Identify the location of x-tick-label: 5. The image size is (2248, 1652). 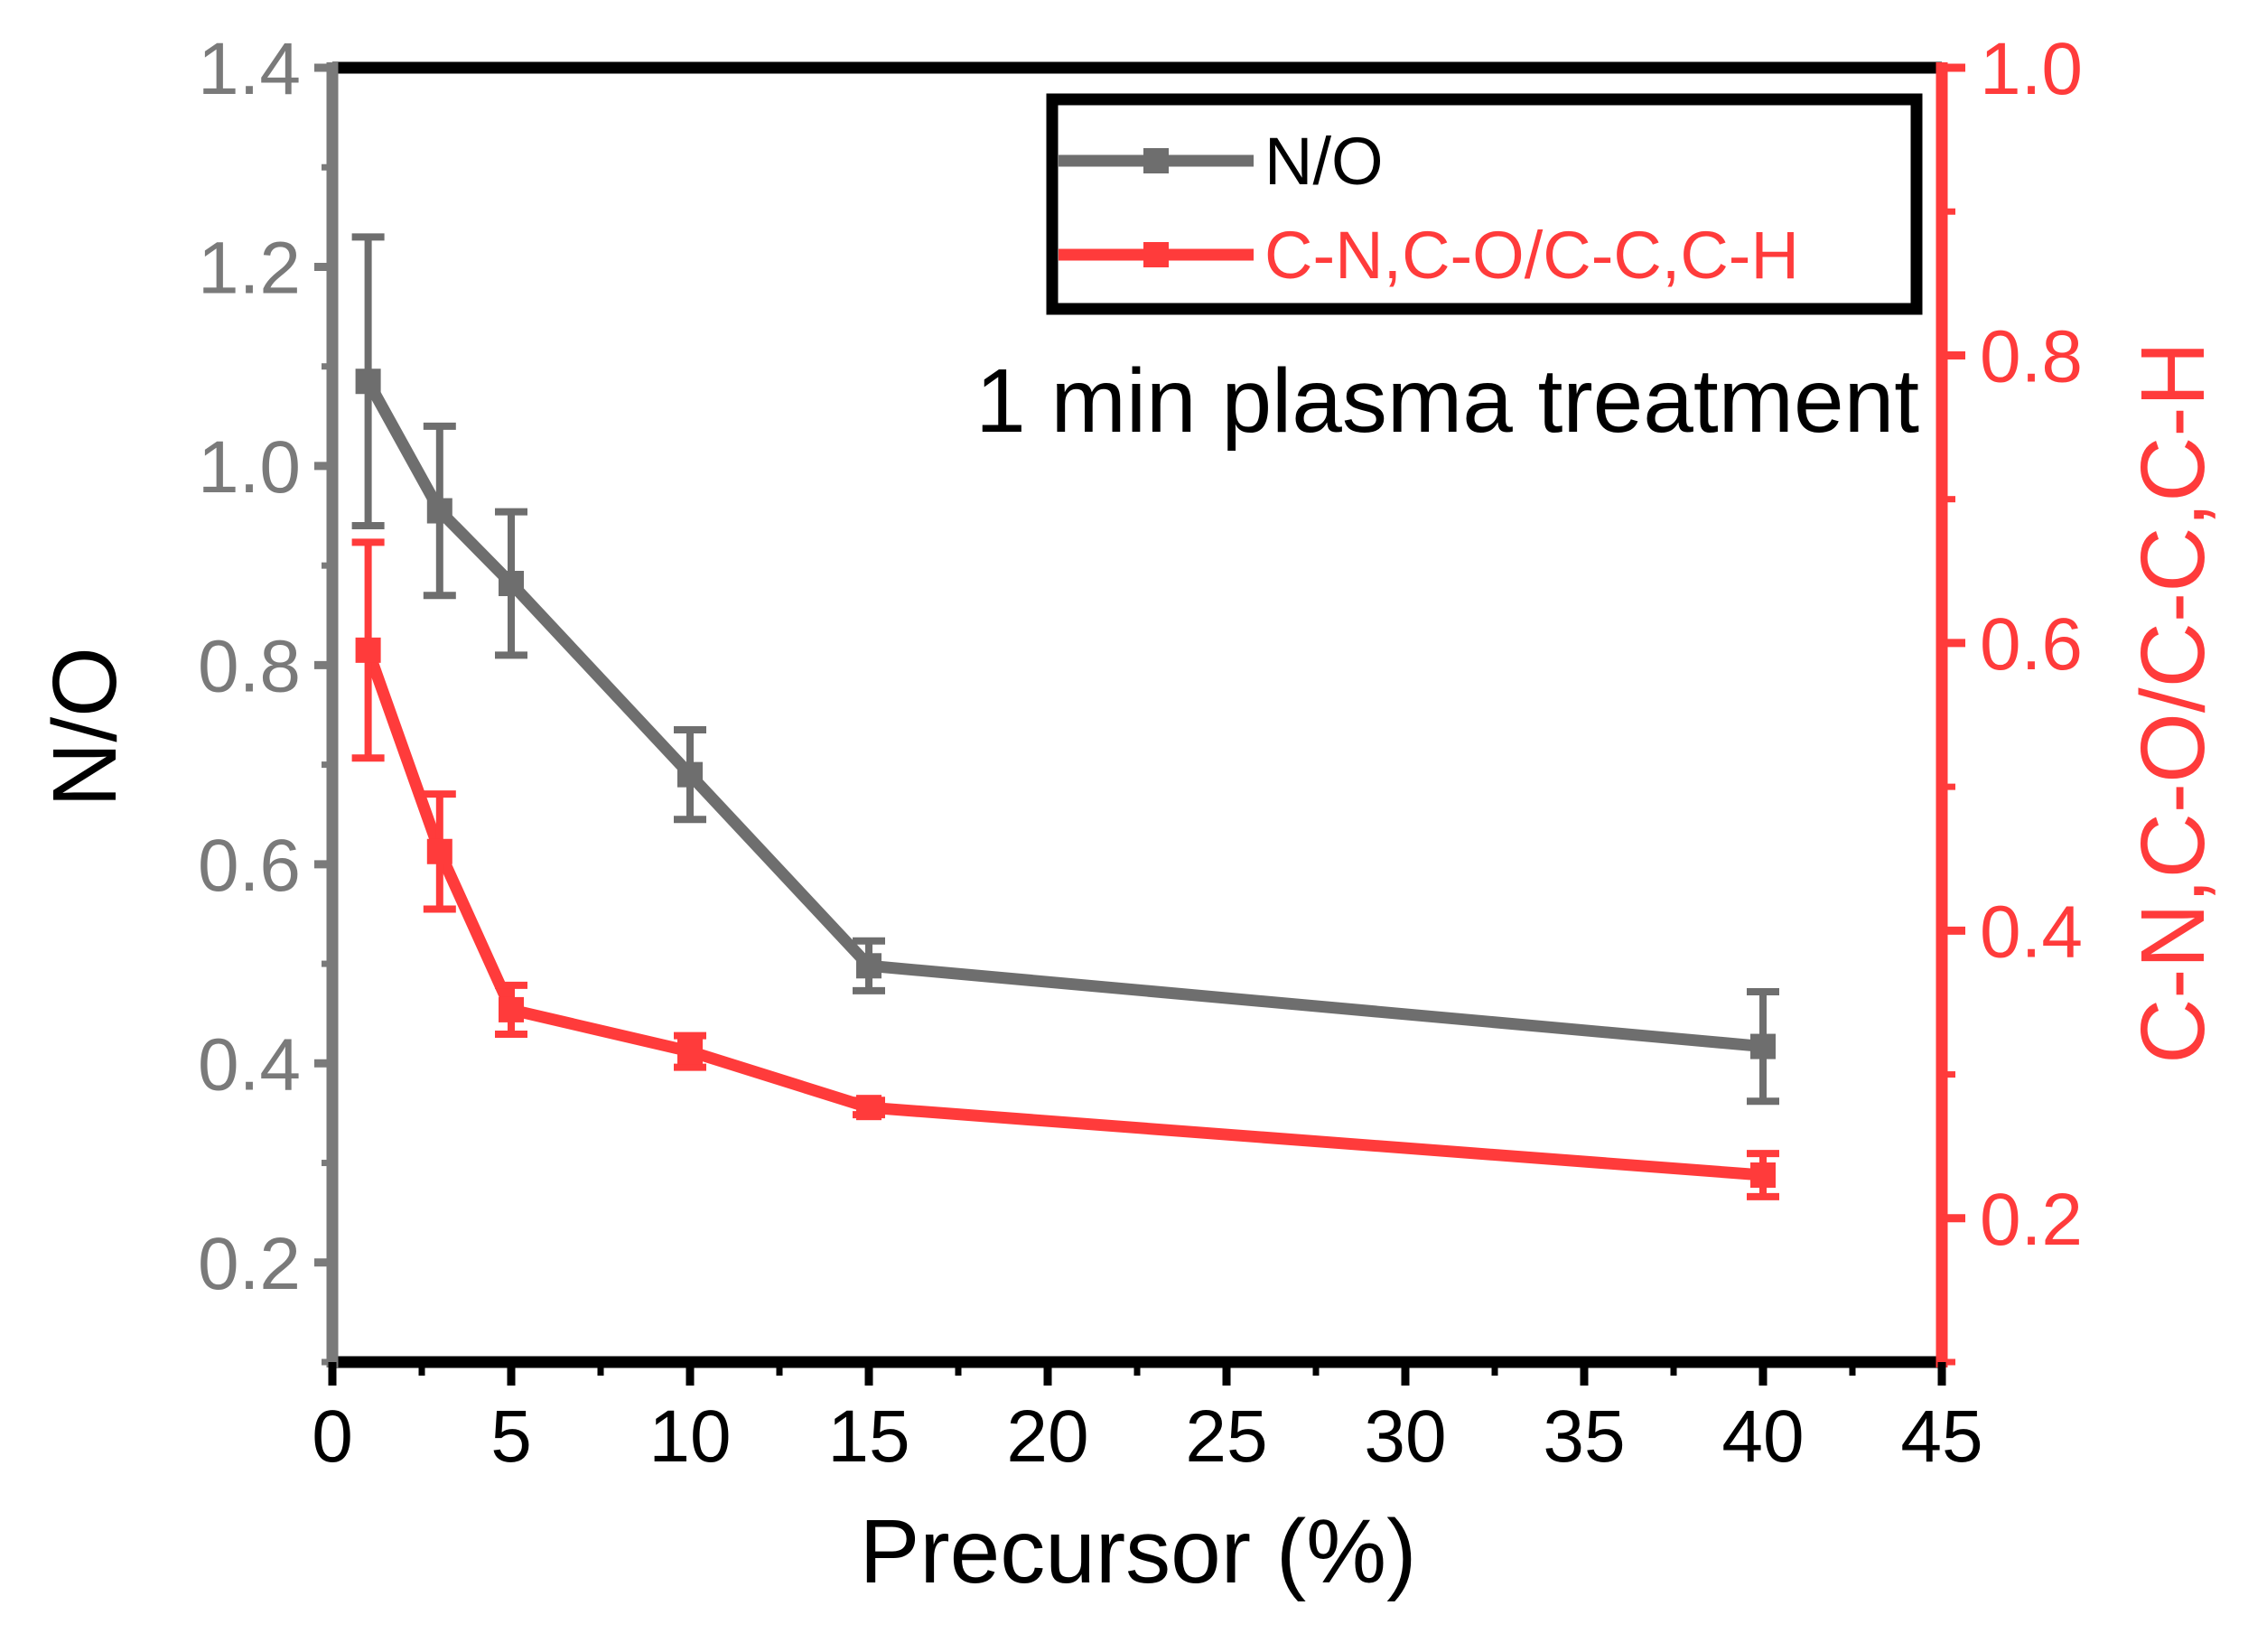
(511, 1436).